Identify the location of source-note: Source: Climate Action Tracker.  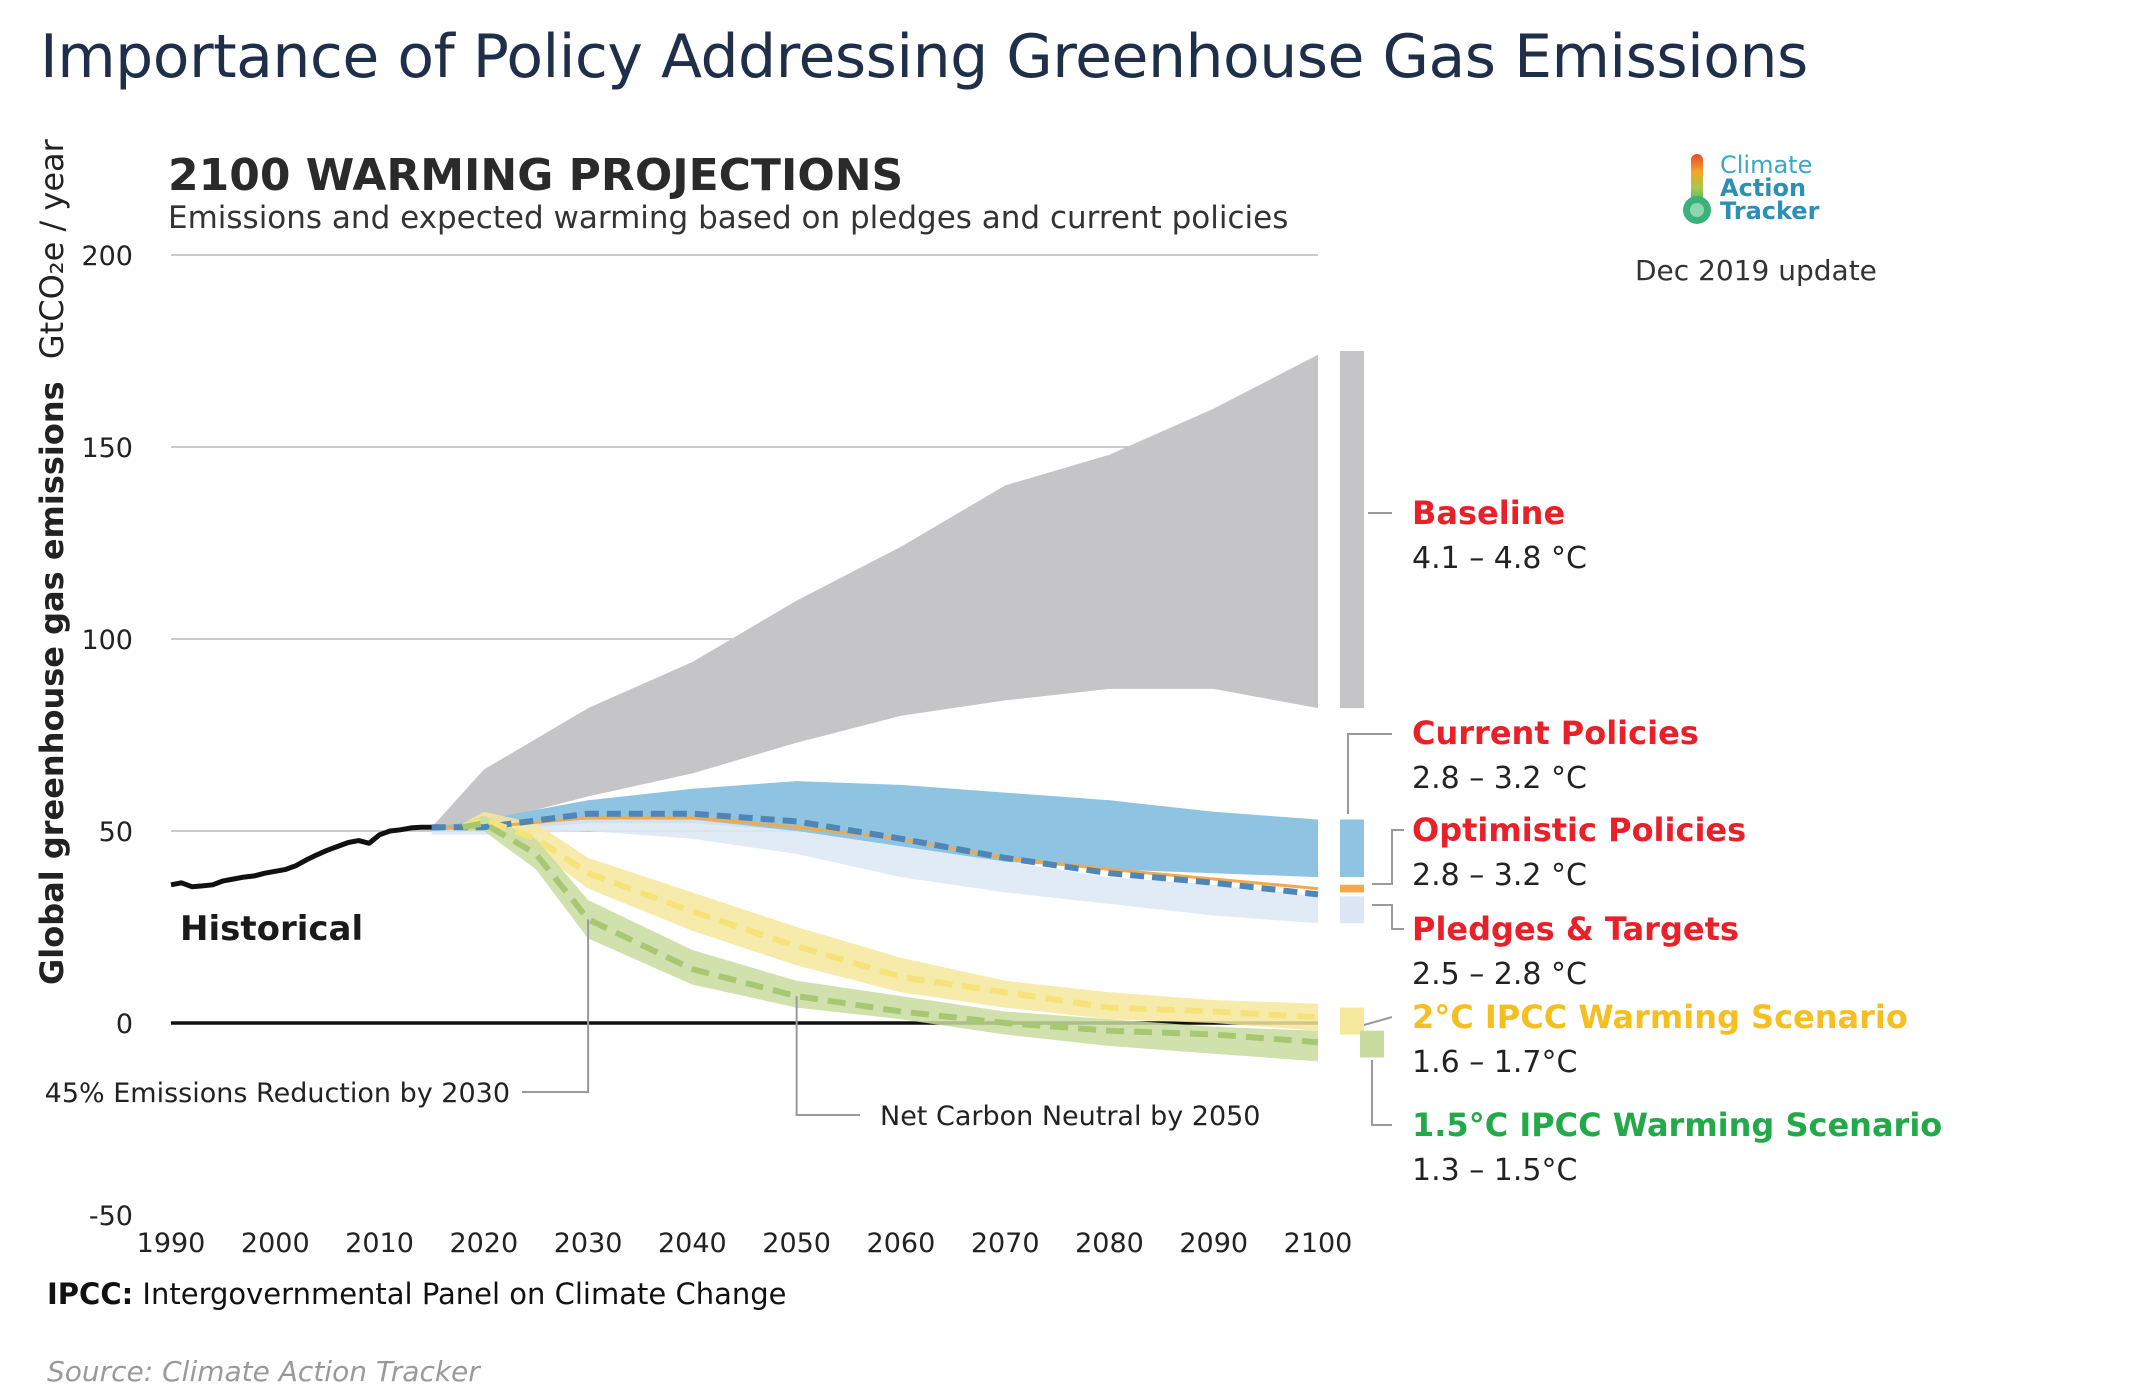
(263, 1371).